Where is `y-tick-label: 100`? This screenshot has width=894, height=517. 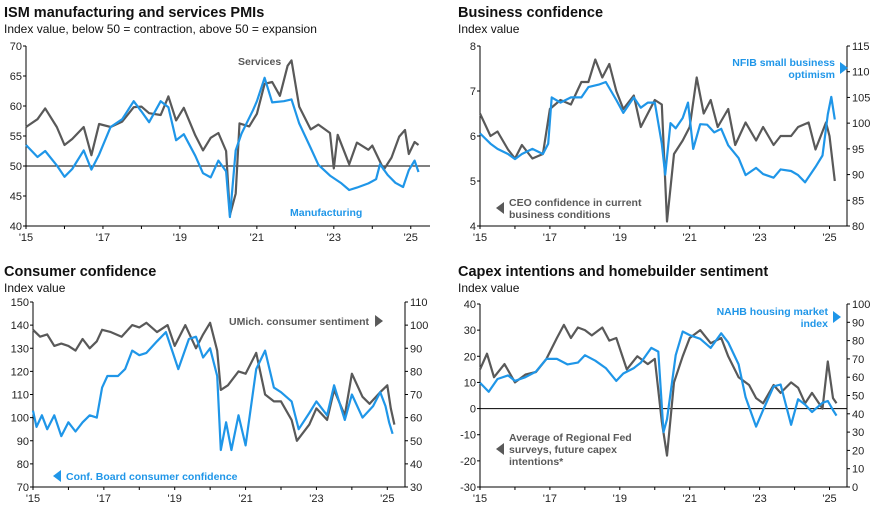 y-tick-label: 100 is located at coordinates (20, 419).